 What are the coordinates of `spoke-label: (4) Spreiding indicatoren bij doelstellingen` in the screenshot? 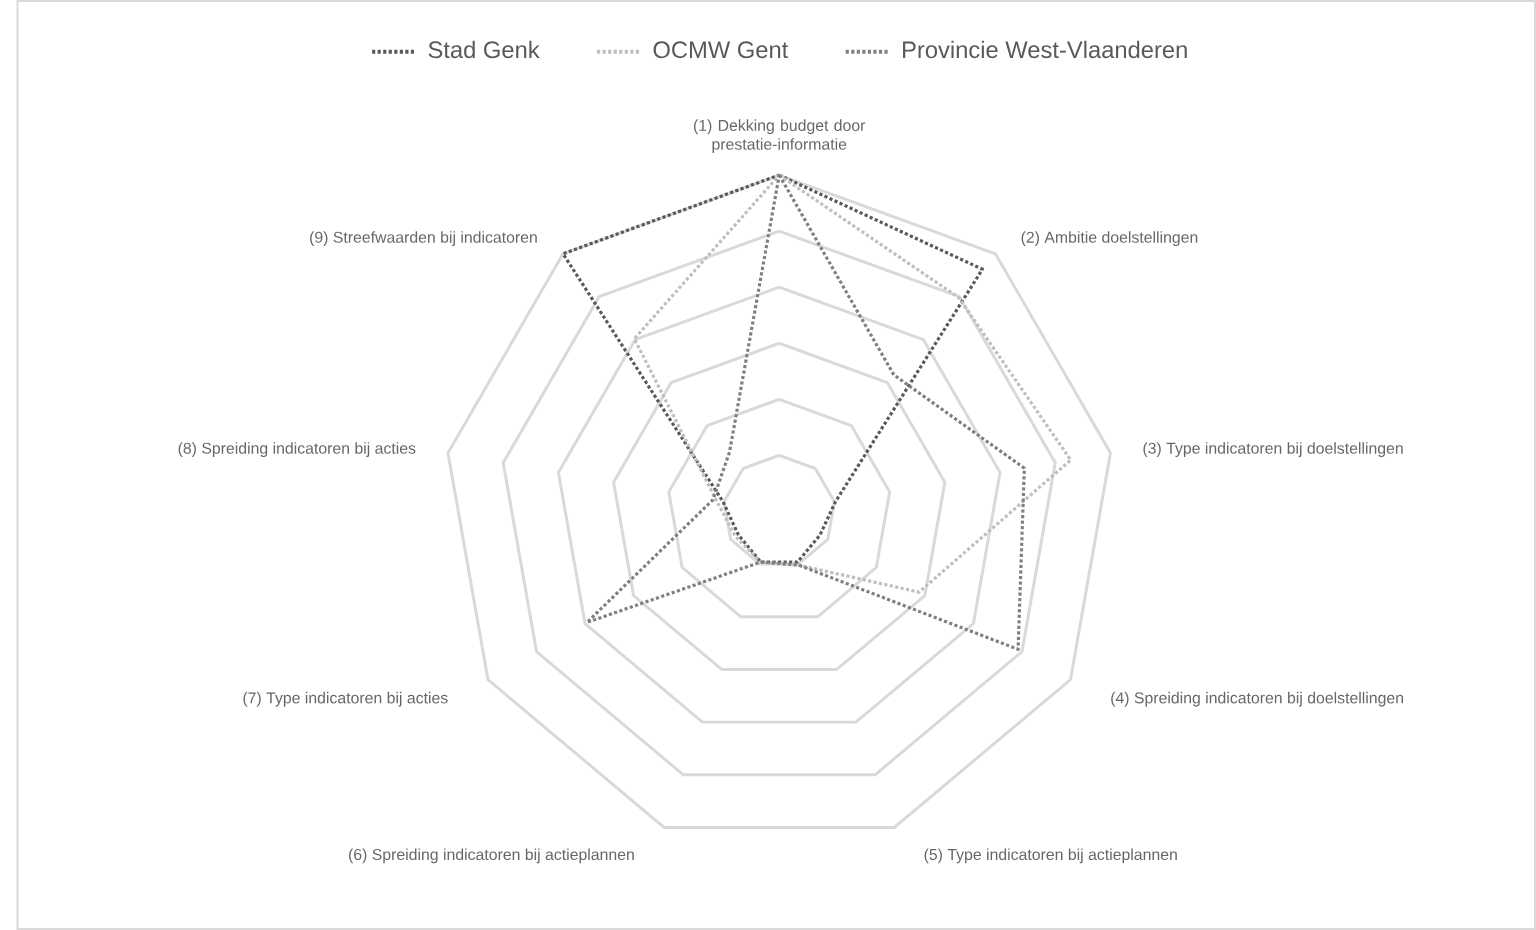 It's located at (1257, 699).